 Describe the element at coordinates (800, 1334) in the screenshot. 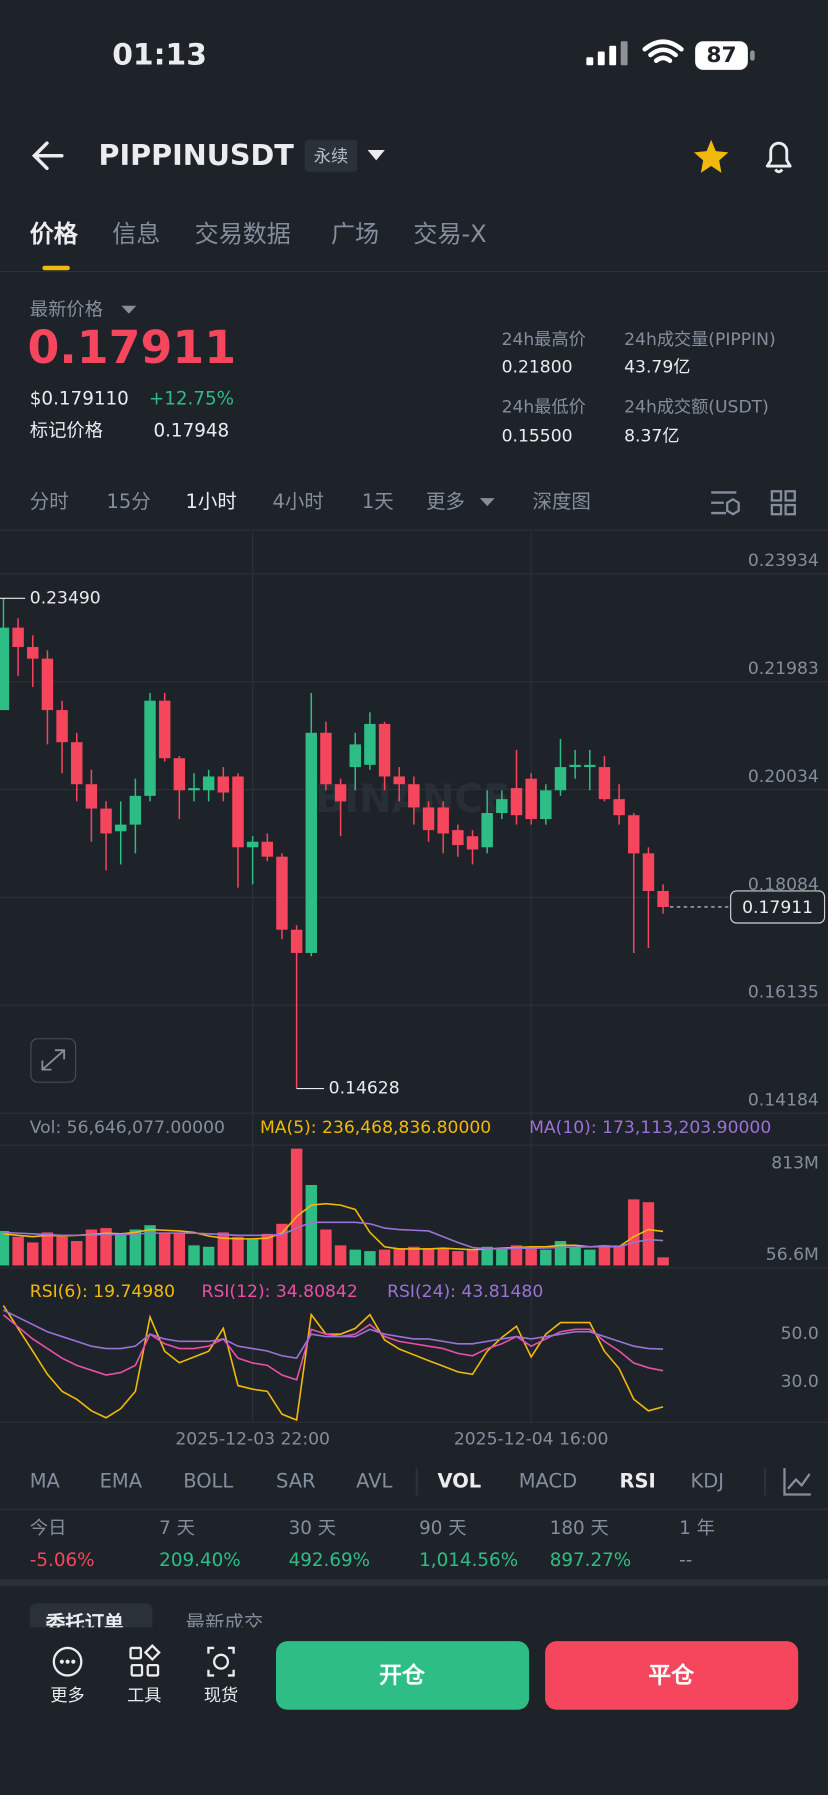

I see `rsi-tick-label: 50.0` at that location.